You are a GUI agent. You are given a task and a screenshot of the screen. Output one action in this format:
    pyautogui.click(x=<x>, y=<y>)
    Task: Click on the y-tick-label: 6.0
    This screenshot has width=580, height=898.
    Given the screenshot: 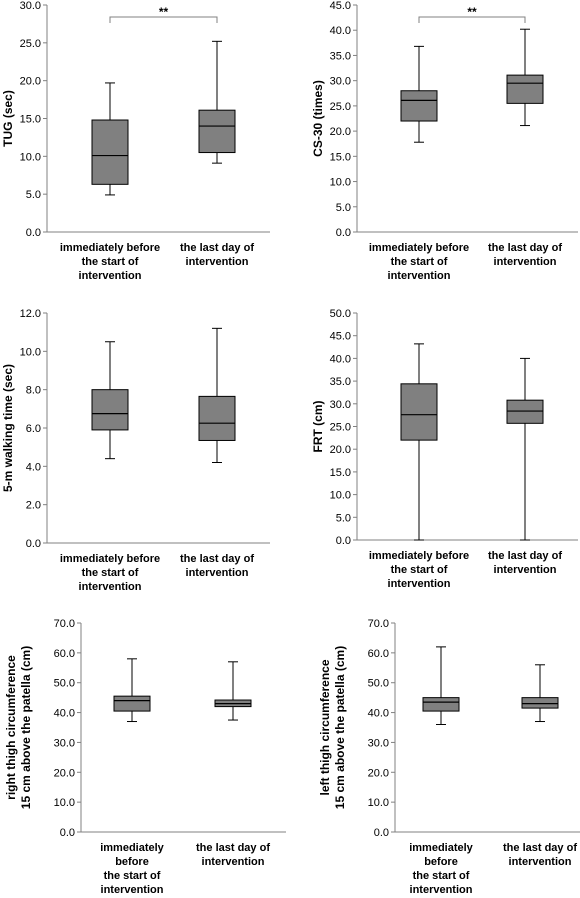 What is the action you would take?
    pyautogui.click(x=33, y=429)
    